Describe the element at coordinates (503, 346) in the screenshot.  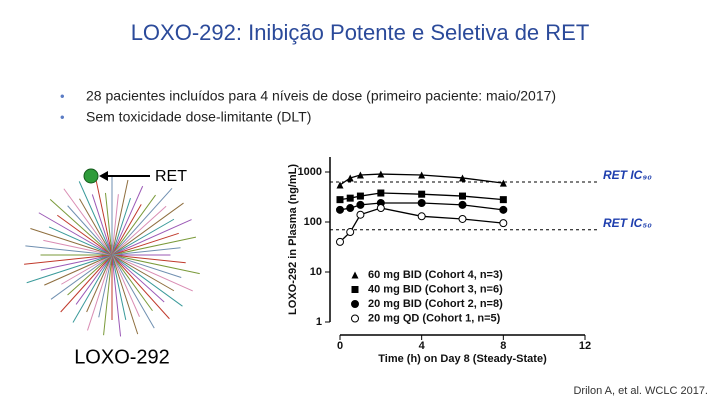
I see `x-tick-label: 8` at that location.